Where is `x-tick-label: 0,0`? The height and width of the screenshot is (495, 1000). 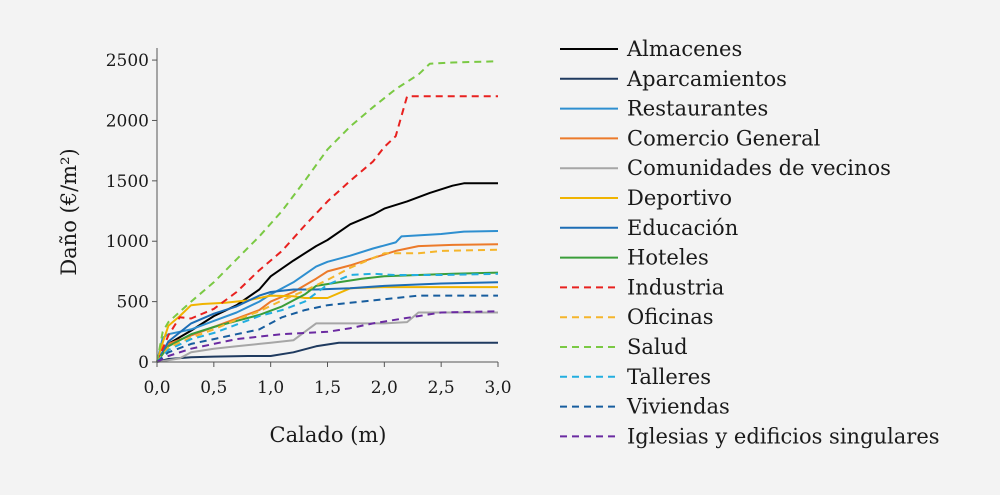 x-tick-label: 0,0 is located at coordinates (156, 388).